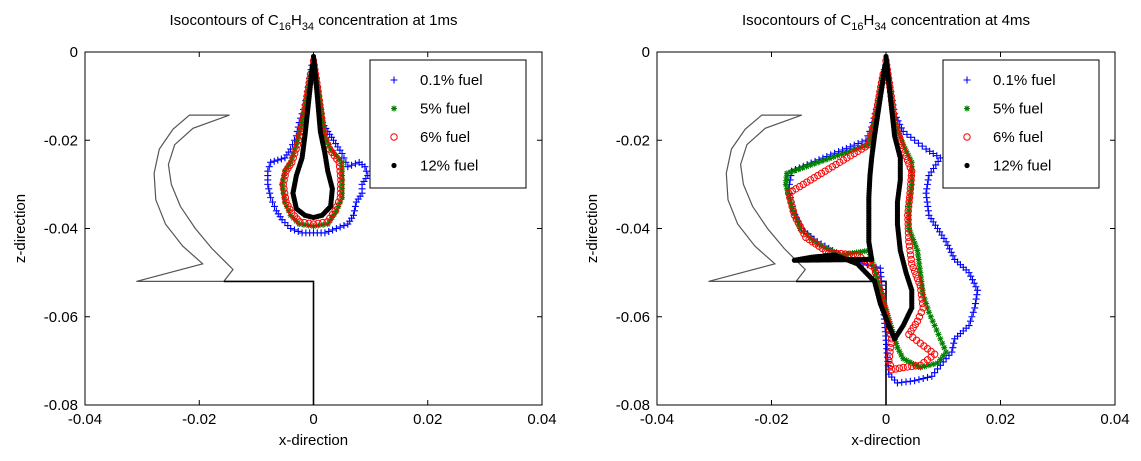 The width and height of the screenshot is (1141, 461). I want to click on legend: 0.1% fuel 5% fuel 6% fuel 12% fuel, so click(448, 124).